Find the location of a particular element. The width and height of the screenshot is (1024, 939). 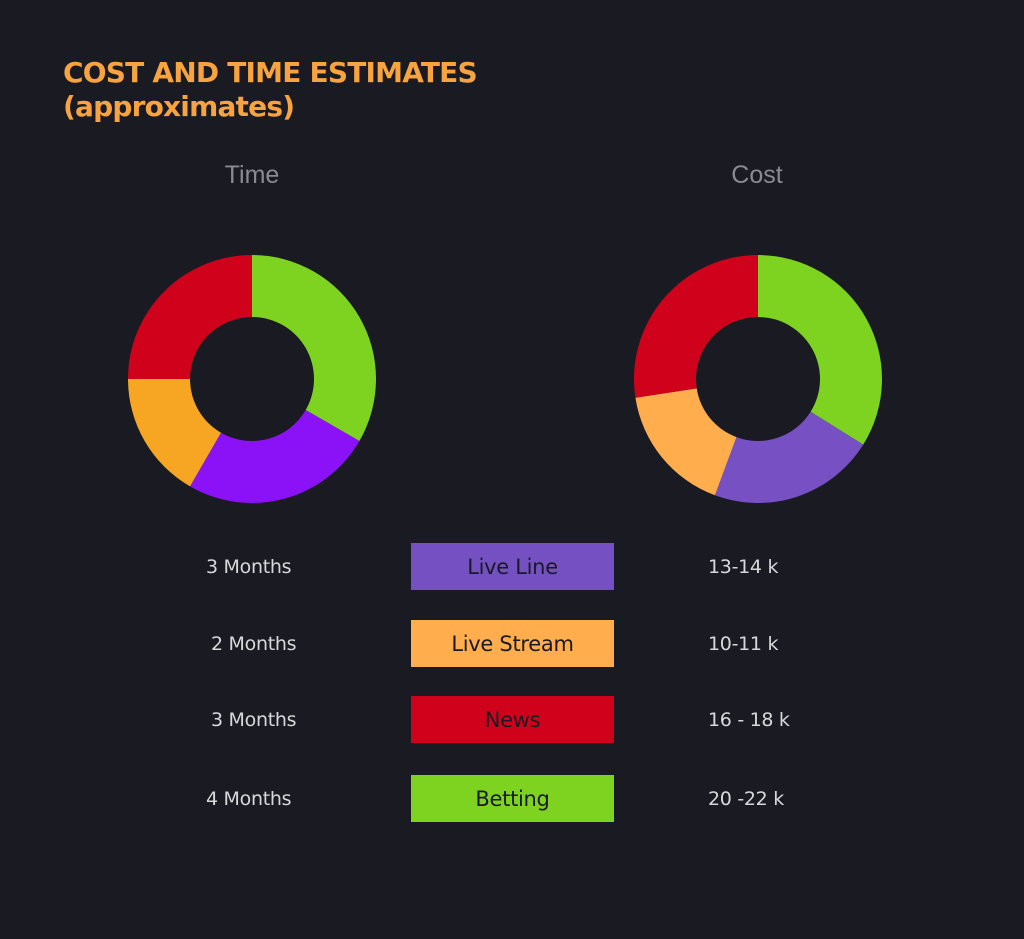

cost-label-live-line: 13-14 k is located at coordinates (743, 567).